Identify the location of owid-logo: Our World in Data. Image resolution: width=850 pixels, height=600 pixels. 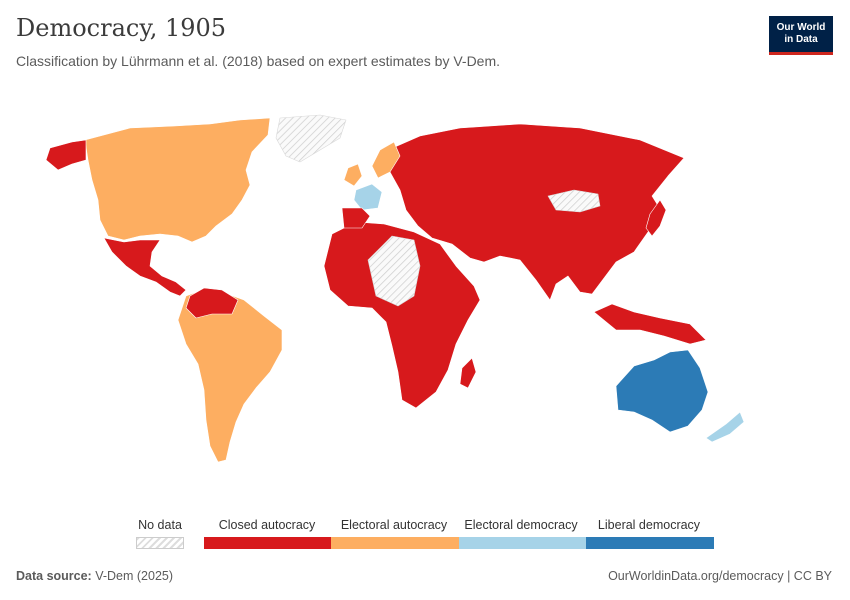
(801, 35).